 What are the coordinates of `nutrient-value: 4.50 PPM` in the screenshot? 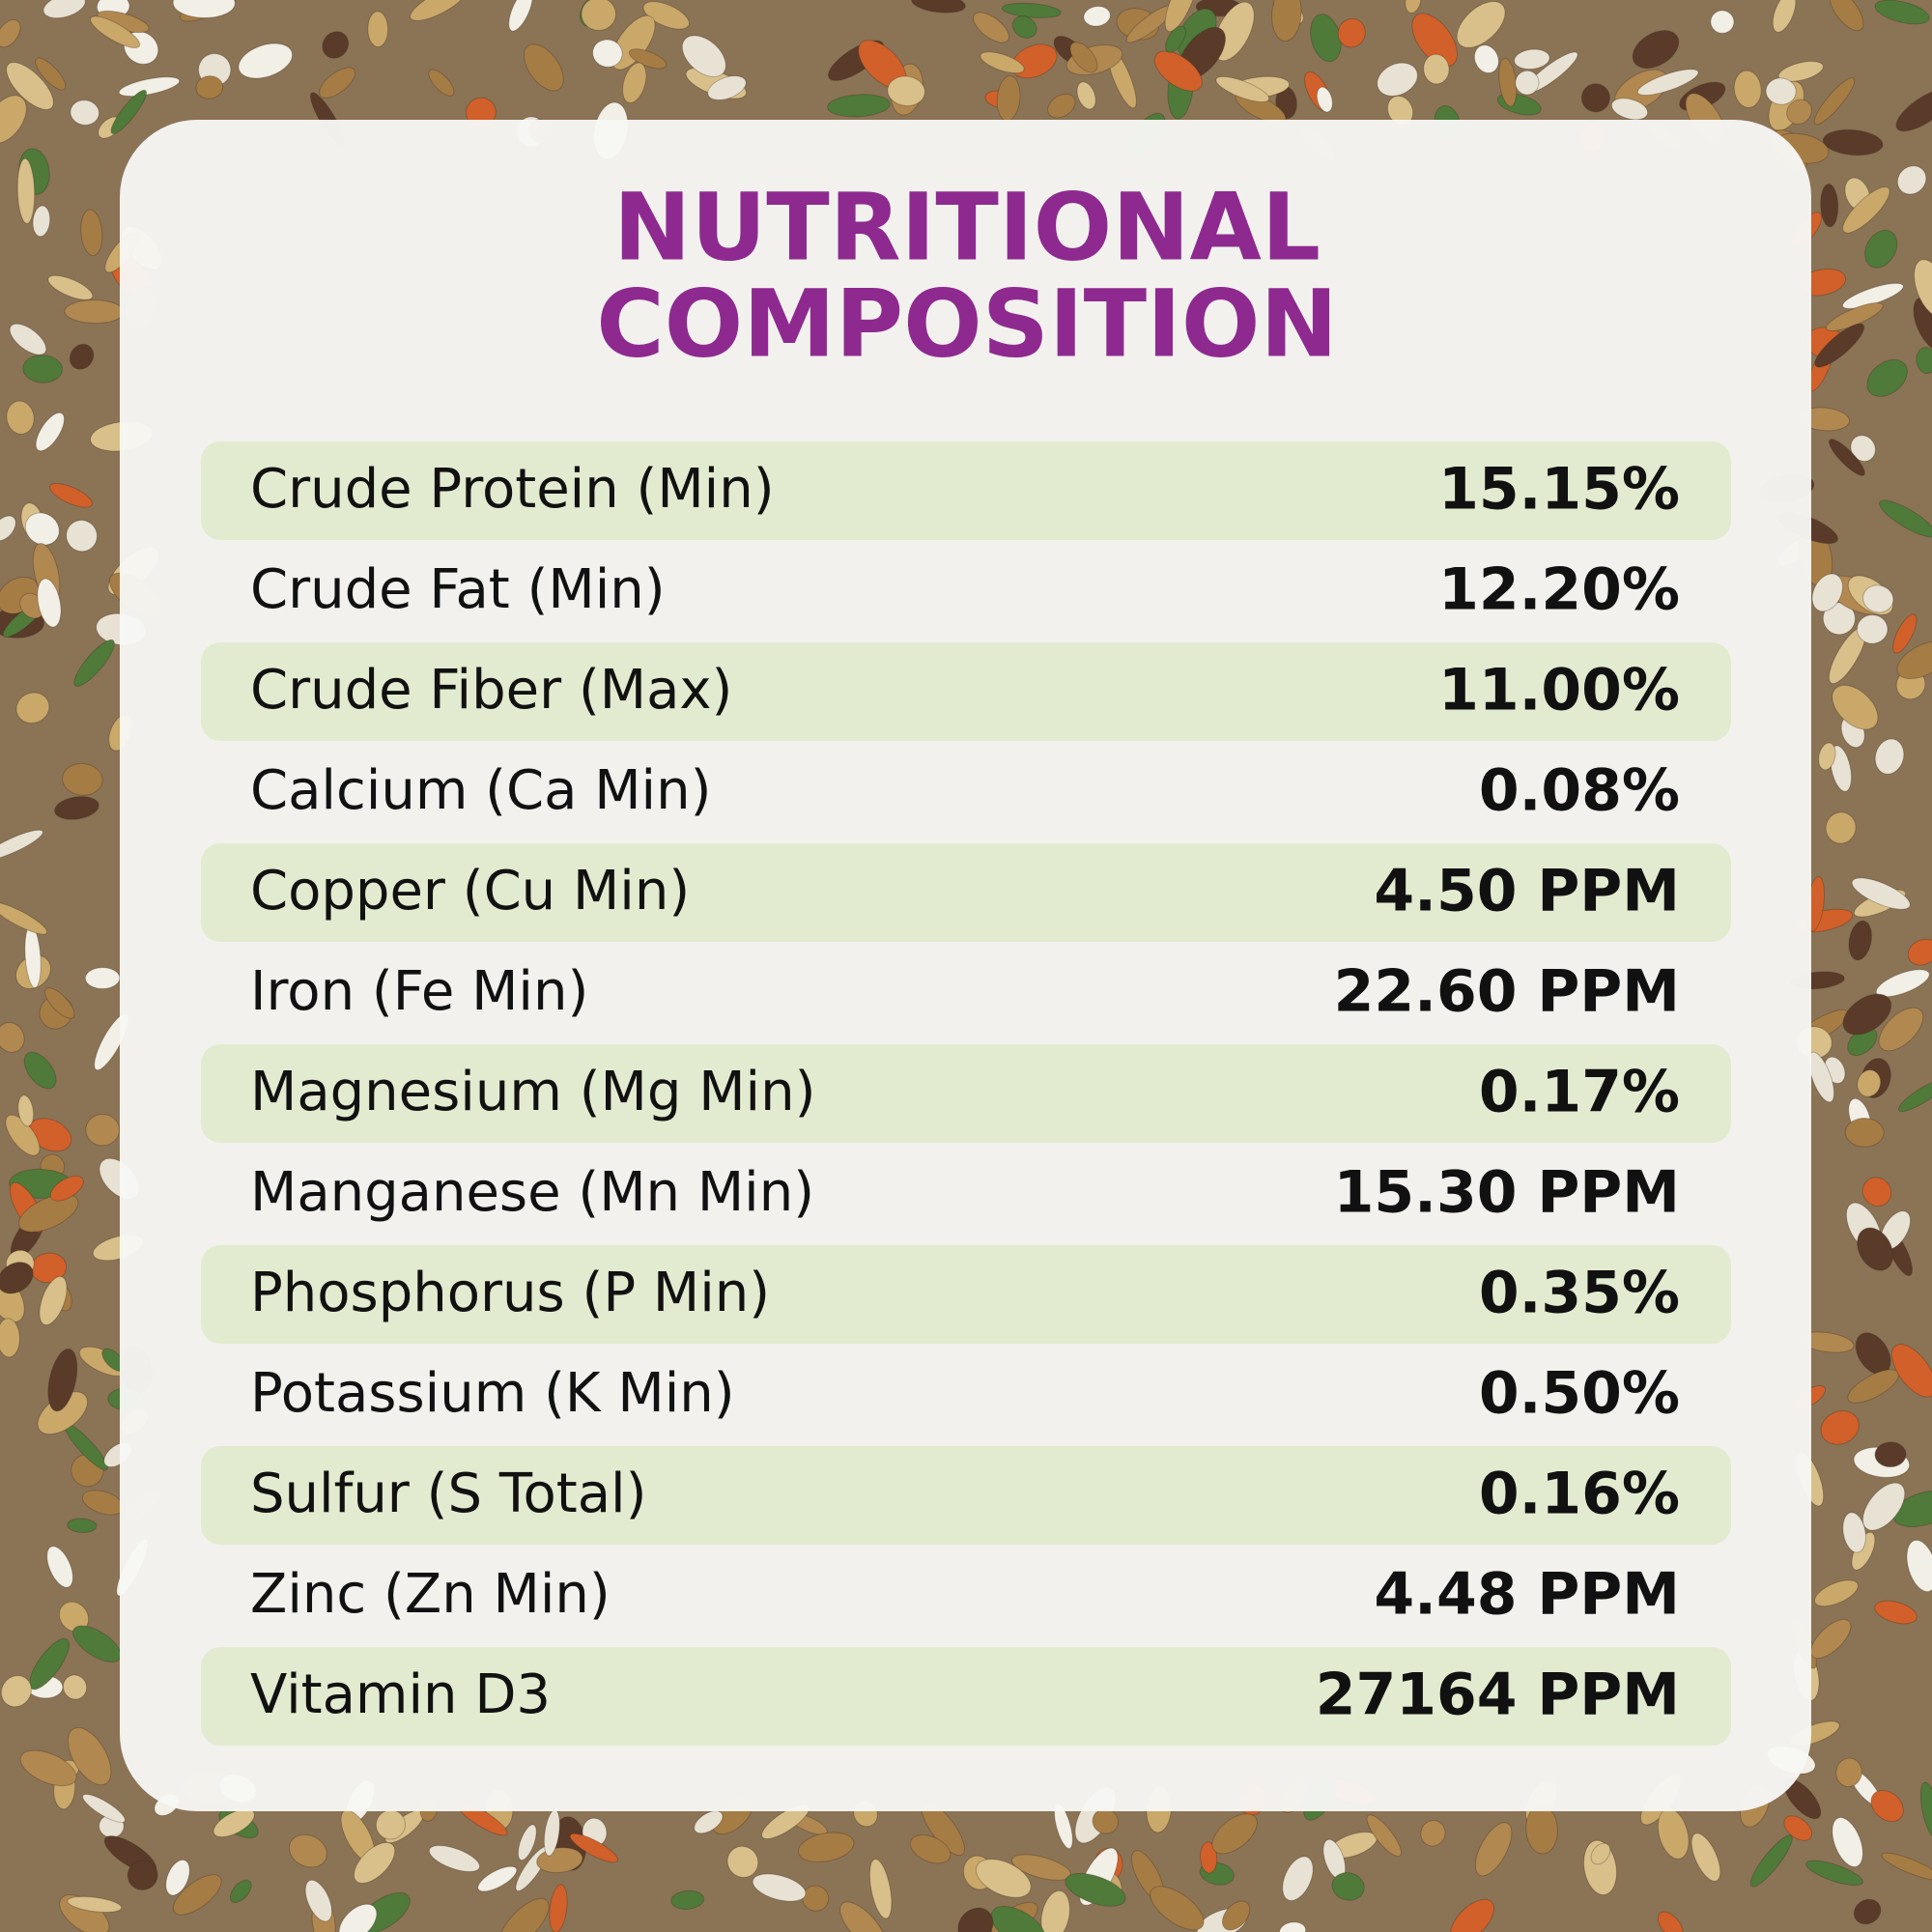 It's located at (1527, 891).